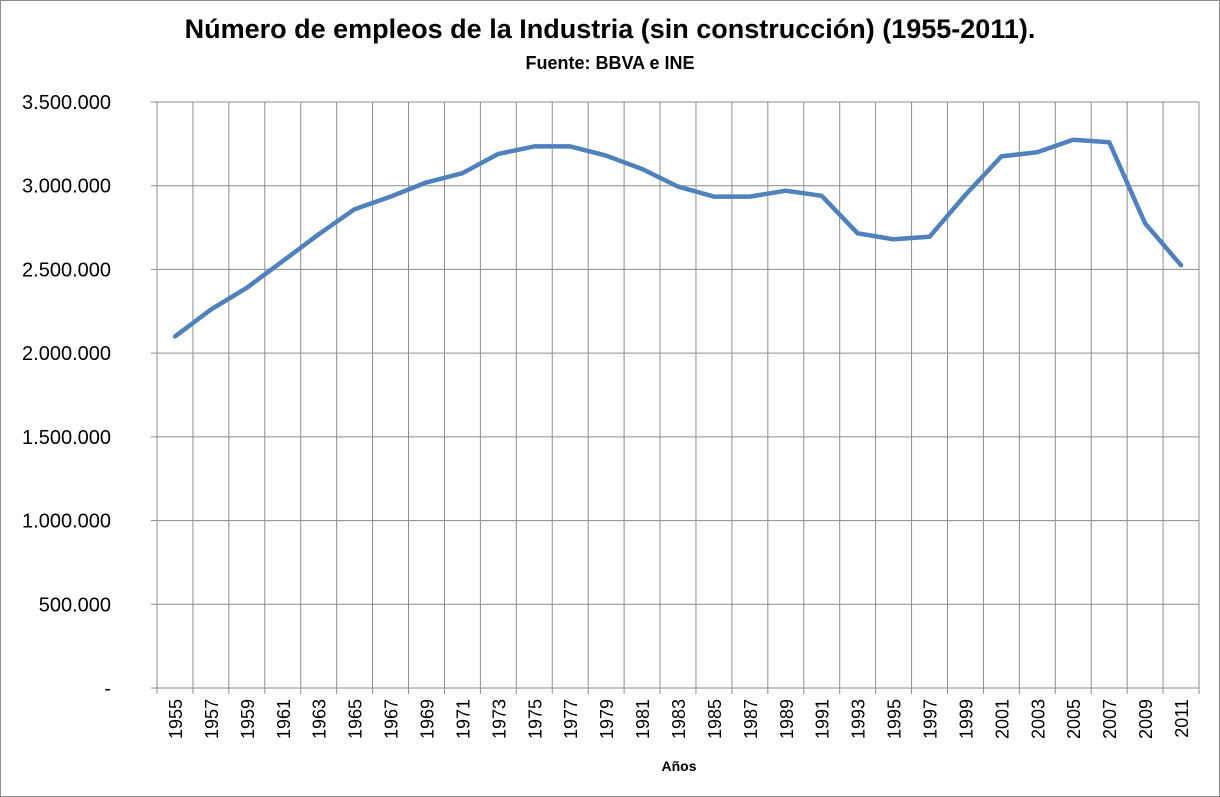  What do you see at coordinates (66, 354) in the screenshot?
I see `y-tick-label: 2.000.000` at bounding box center [66, 354].